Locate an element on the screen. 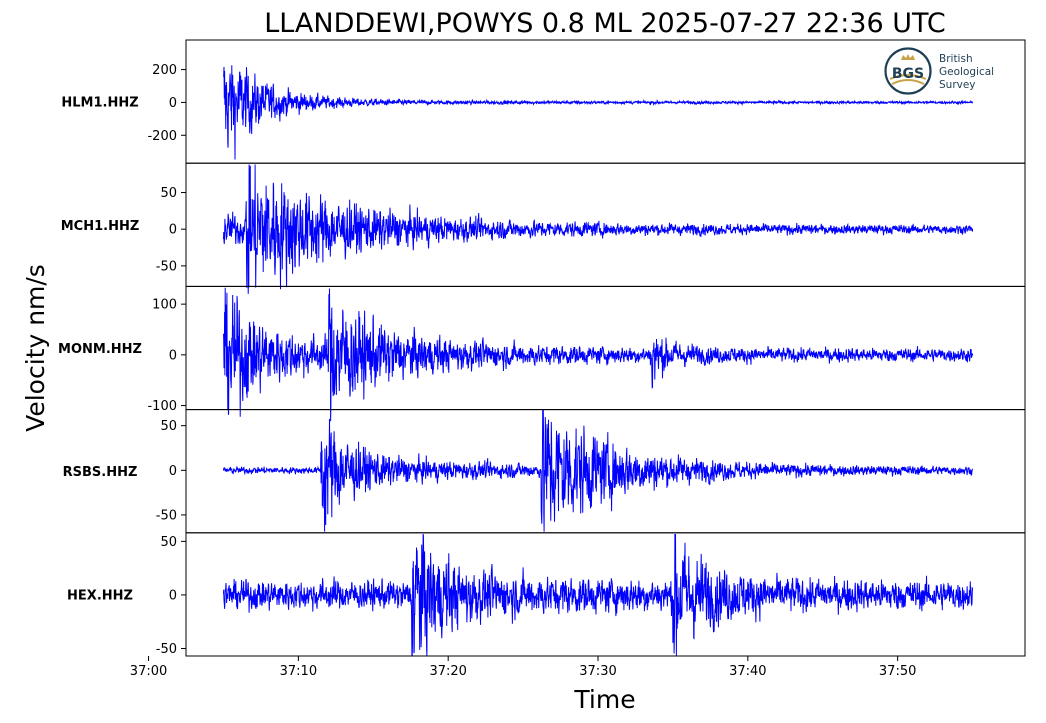  crown-icon is located at coordinates (908, 57).